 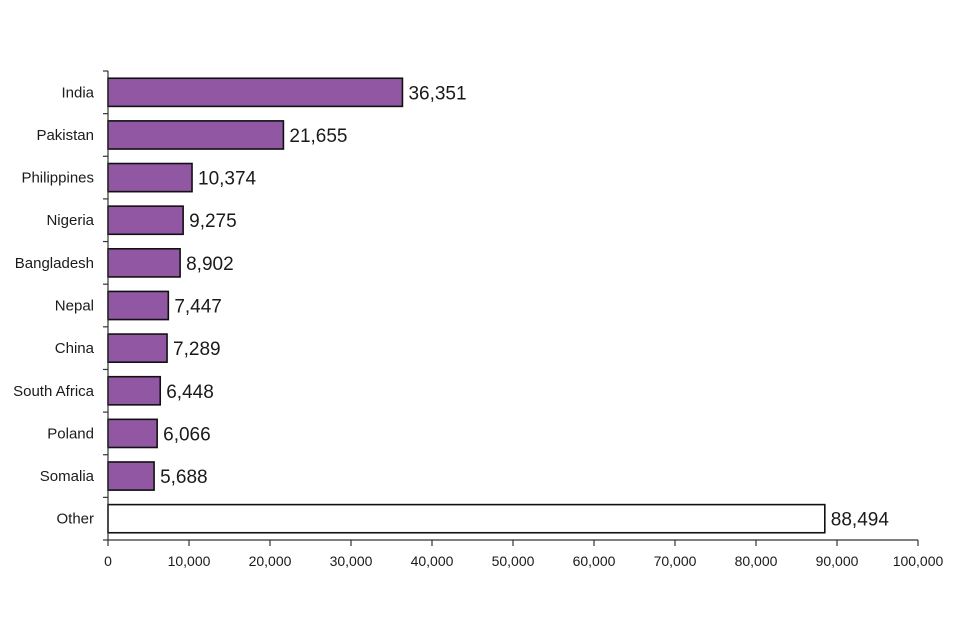 What do you see at coordinates (54, 391) in the screenshot?
I see `category-label-south-africa: South Africa` at bounding box center [54, 391].